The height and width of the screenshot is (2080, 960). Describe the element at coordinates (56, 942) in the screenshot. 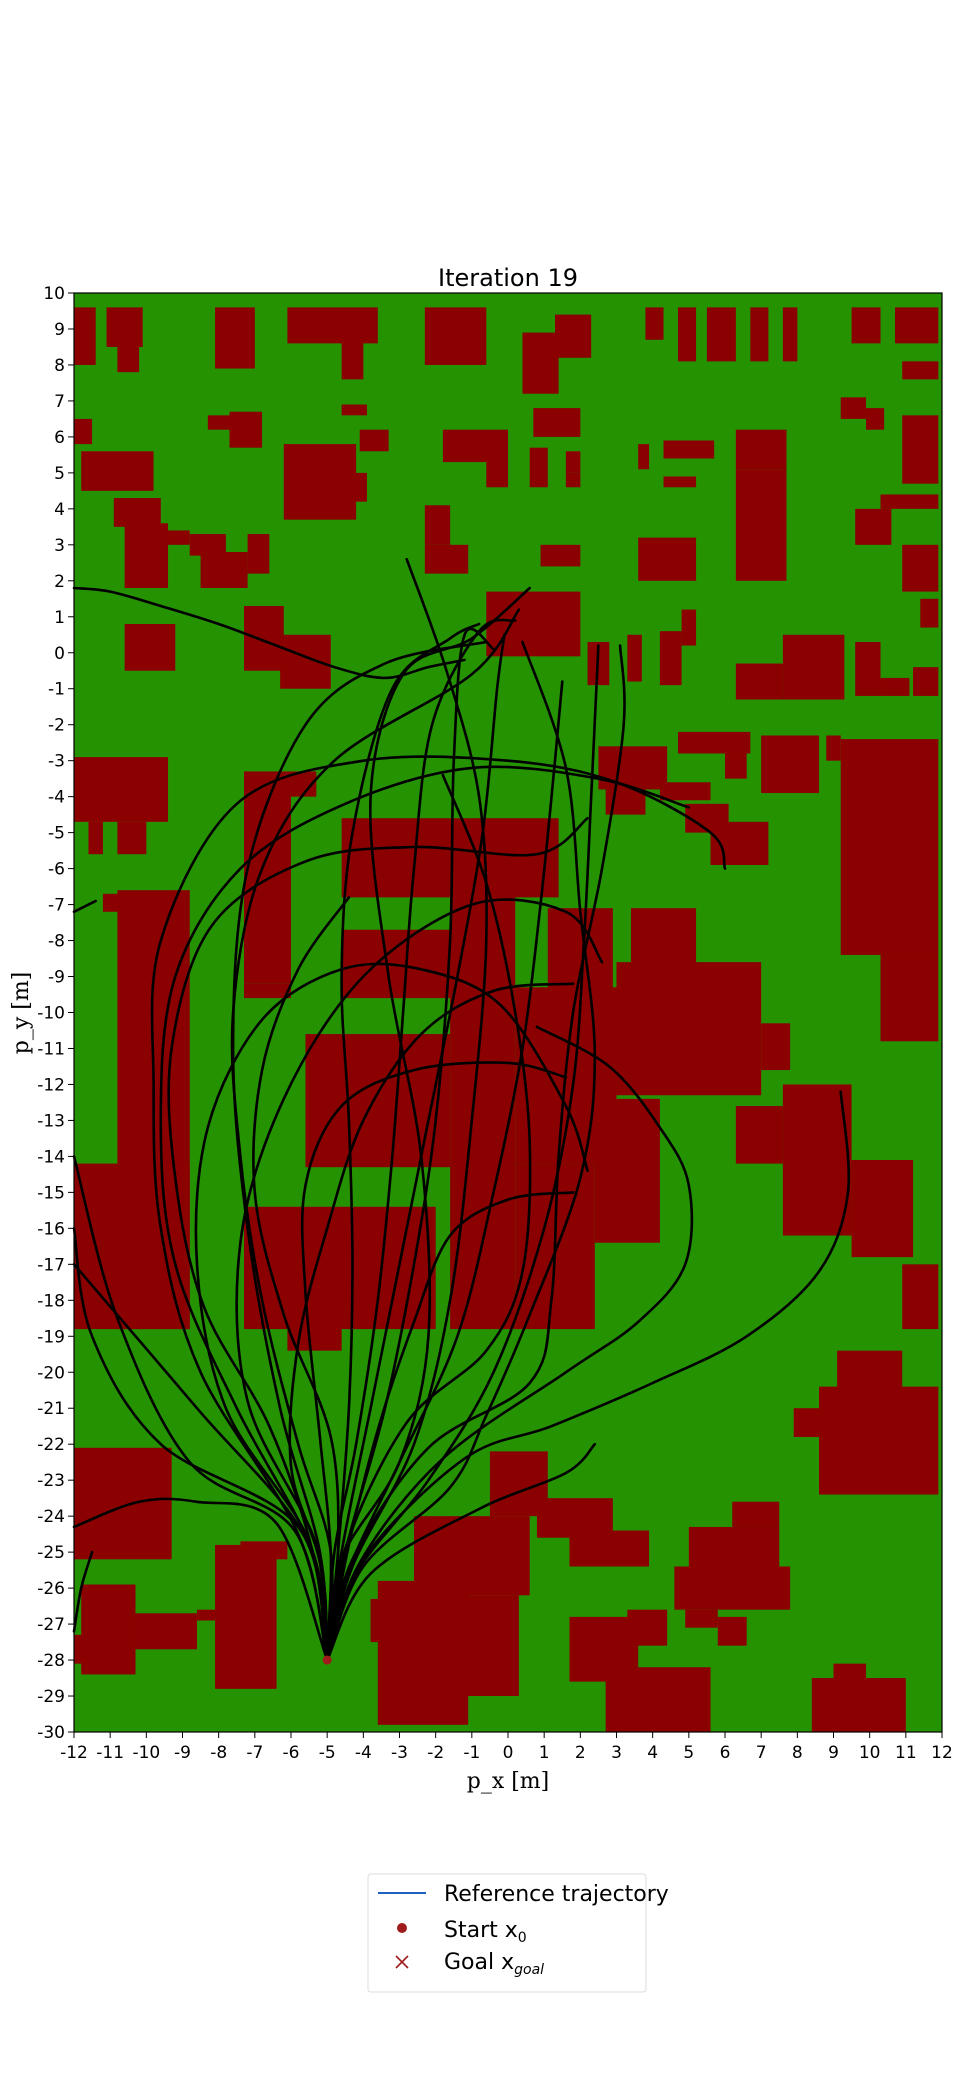

I see `y-tick-label: -8` at that location.